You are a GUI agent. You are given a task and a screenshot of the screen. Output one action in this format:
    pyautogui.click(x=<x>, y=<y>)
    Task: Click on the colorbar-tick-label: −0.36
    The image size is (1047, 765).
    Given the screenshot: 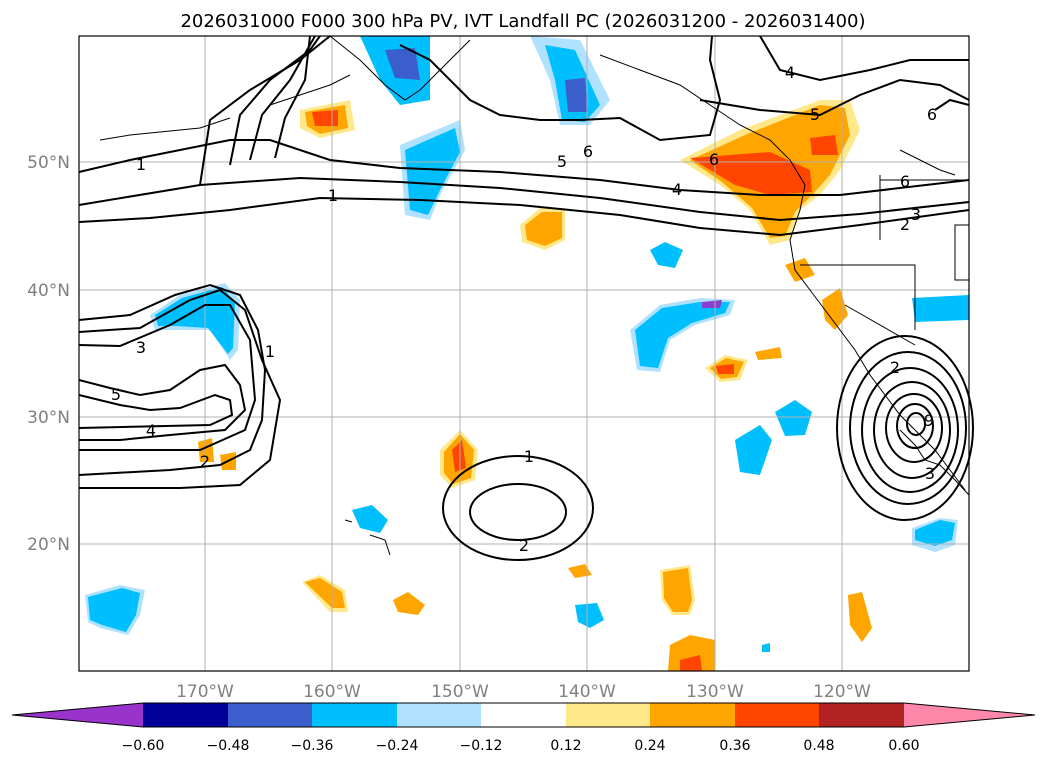 What is the action you would take?
    pyautogui.click(x=312, y=746)
    